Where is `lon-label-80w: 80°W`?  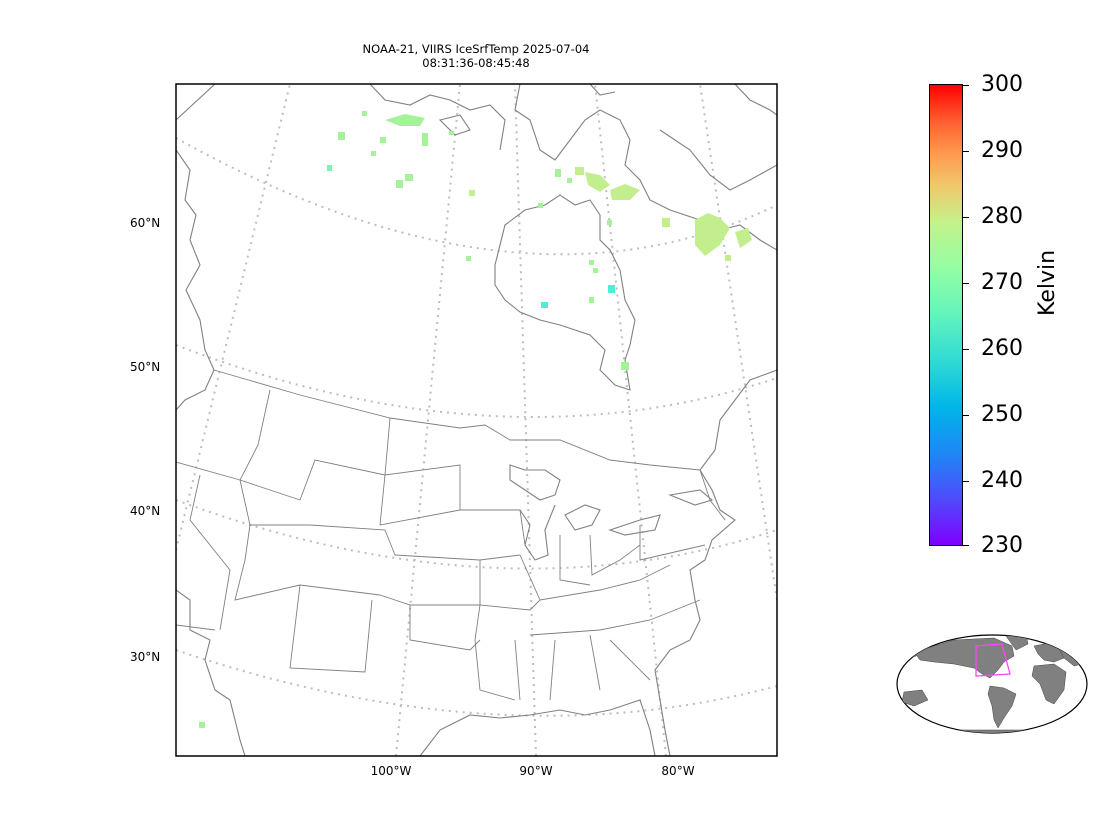
lon-label-80w: 80°W is located at coordinates (678, 771).